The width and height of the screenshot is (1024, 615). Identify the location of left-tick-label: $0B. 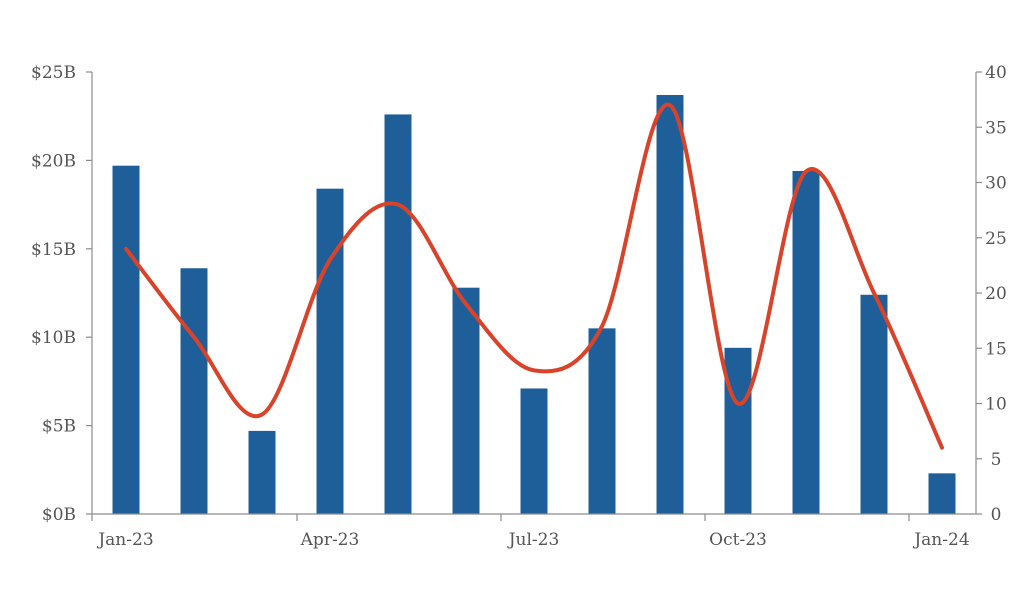
(59, 515).